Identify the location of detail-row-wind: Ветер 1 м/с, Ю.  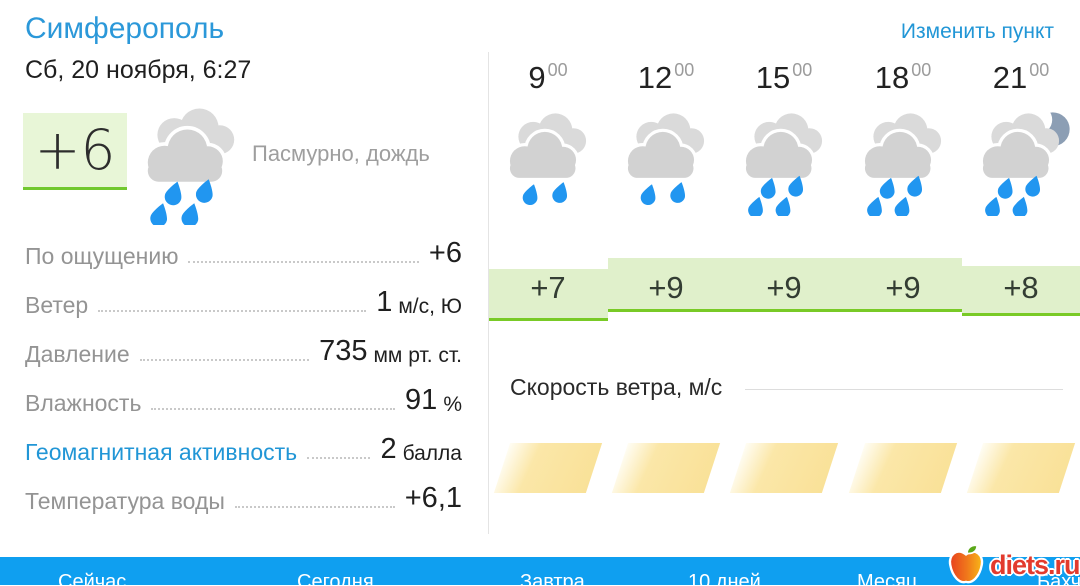
(243, 297).